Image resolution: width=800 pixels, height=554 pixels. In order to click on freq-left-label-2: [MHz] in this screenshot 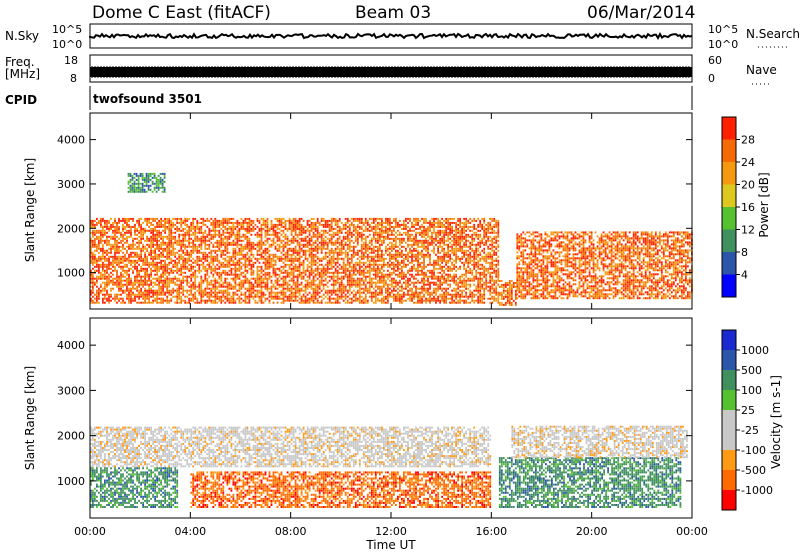, I will do `click(22, 74)`.